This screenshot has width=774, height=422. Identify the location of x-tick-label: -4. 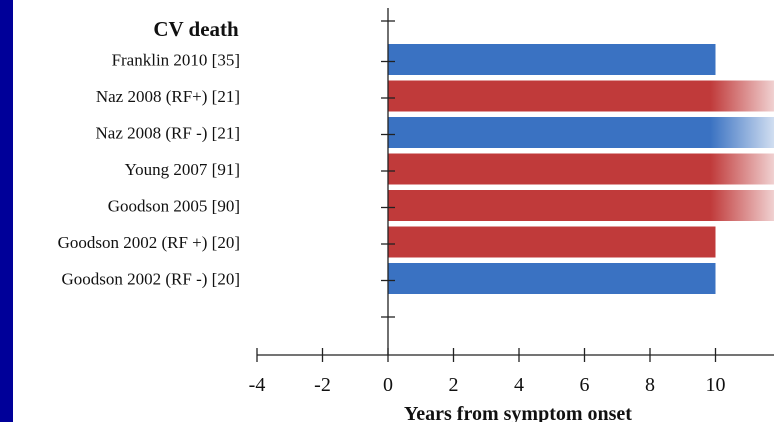
(257, 385).